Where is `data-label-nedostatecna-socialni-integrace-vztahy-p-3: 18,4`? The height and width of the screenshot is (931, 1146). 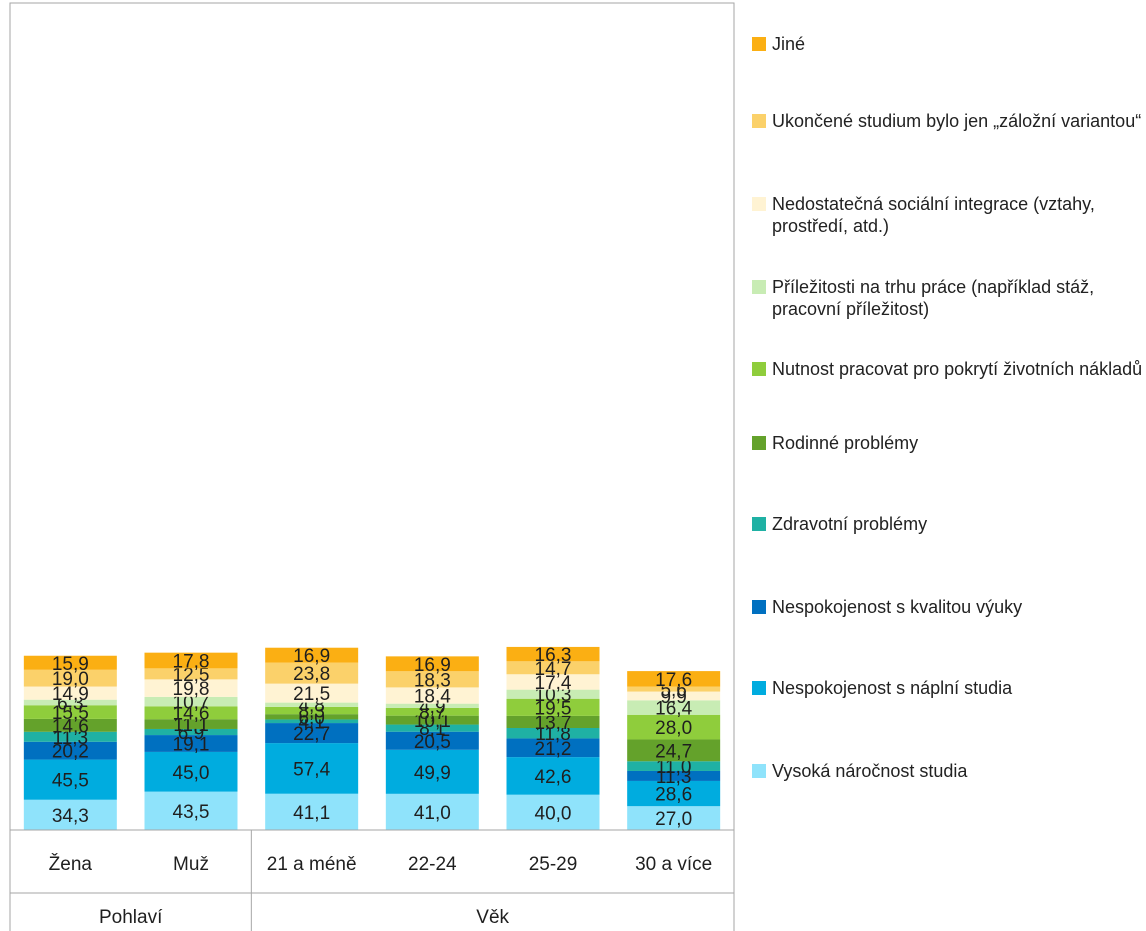 data-label-nedostatecna-socialni-integrace-vztahy-p-3: 18,4 is located at coordinates (432, 697).